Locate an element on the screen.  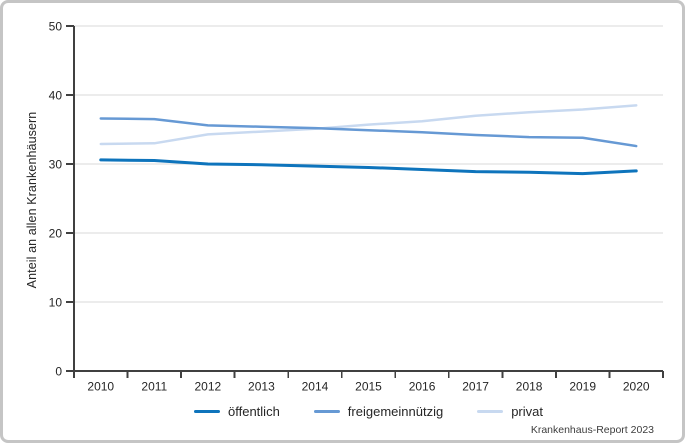
y-tick-label: 40 is located at coordinates (56, 96).